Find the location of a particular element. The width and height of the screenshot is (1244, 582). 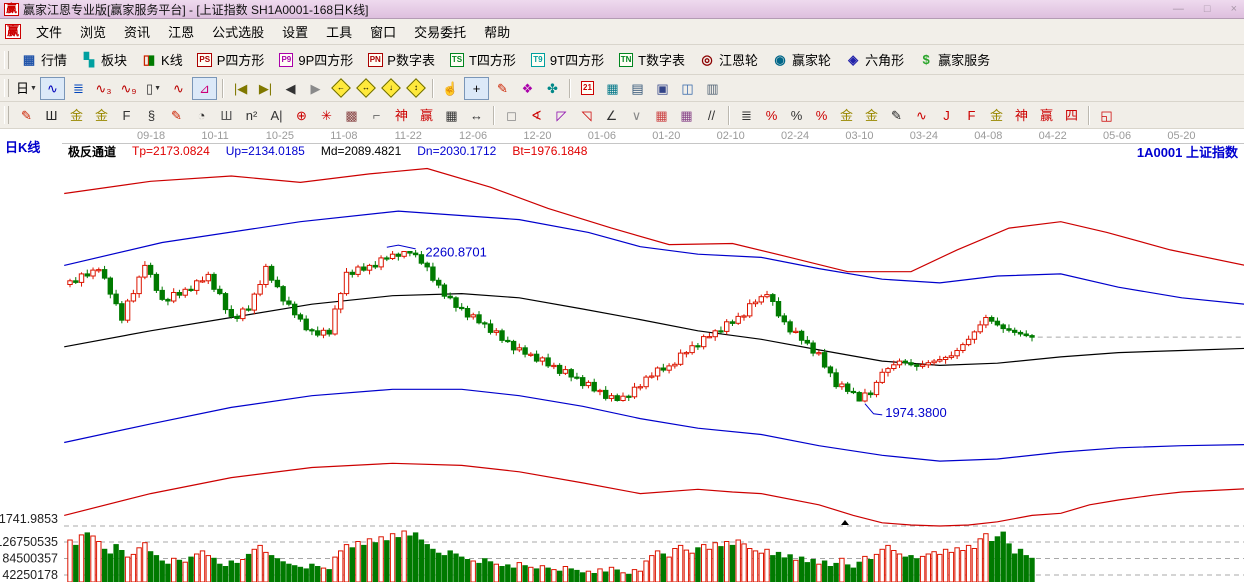

gold-comb-2-button: 金 is located at coordinates (101, 115).